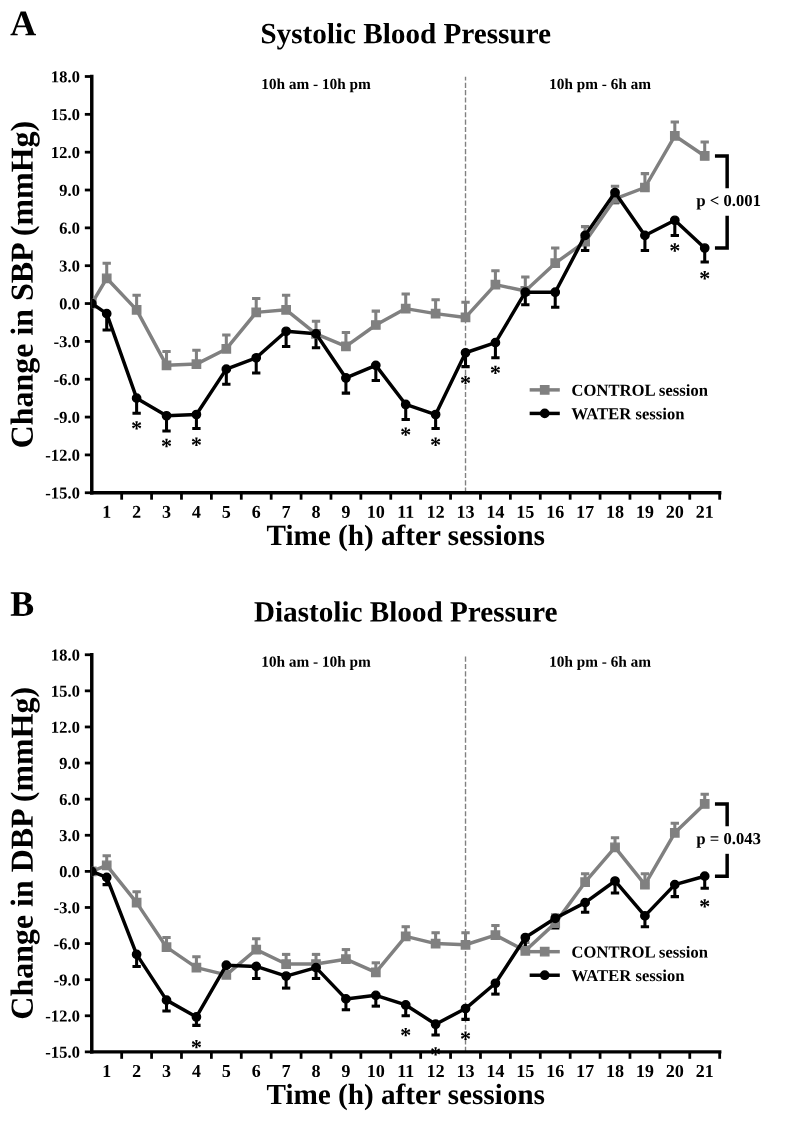  I want to click on x-tick-label: 21, so click(704, 1070).